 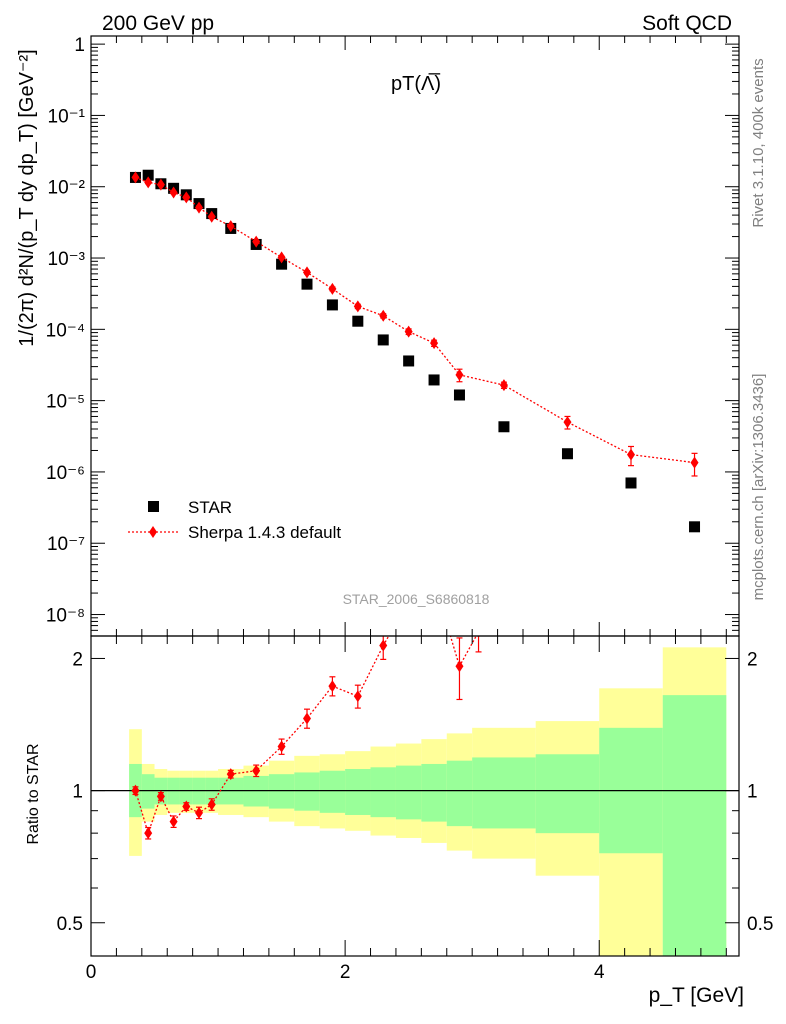 What do you see at coordinates (158, 23) in the screenshot?
I see `collision-label: 200 GeV pp` at bounding box center [158, 23].